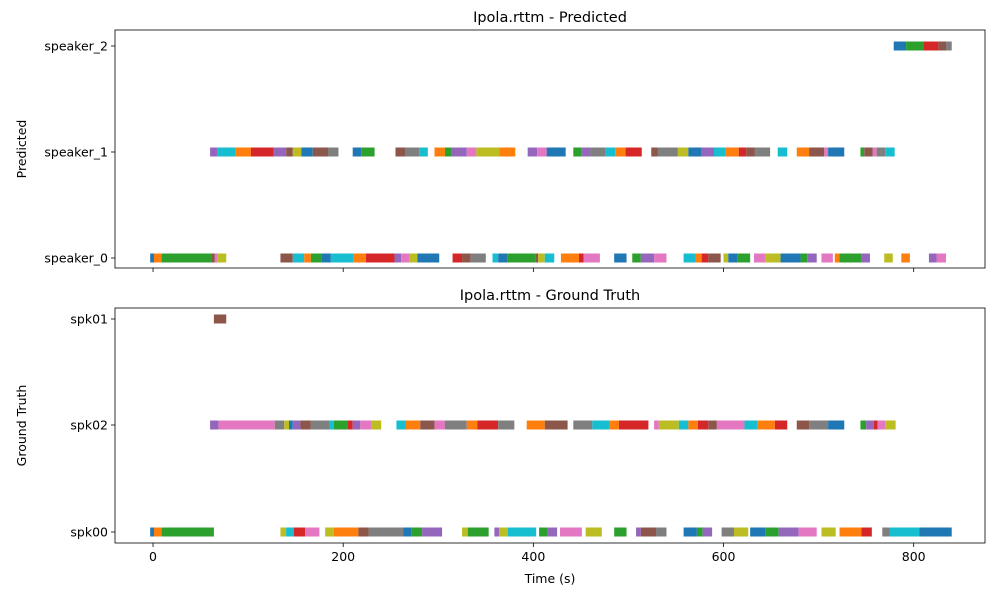  What do you see at coordinates (550, 296) in the screenshot?
I see `panel2-title: Ipola.rttm - Ground Truth` at bounding box center [550, 296].